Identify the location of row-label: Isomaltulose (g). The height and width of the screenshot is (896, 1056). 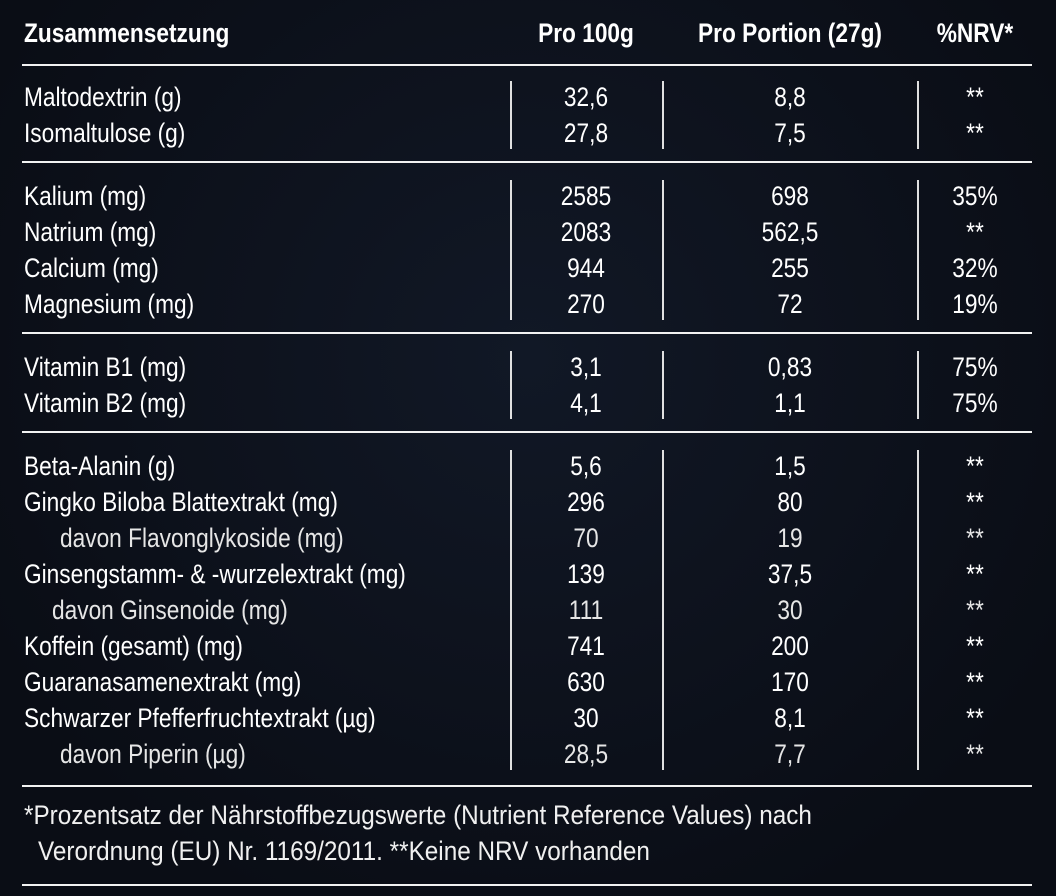
(105, 133).